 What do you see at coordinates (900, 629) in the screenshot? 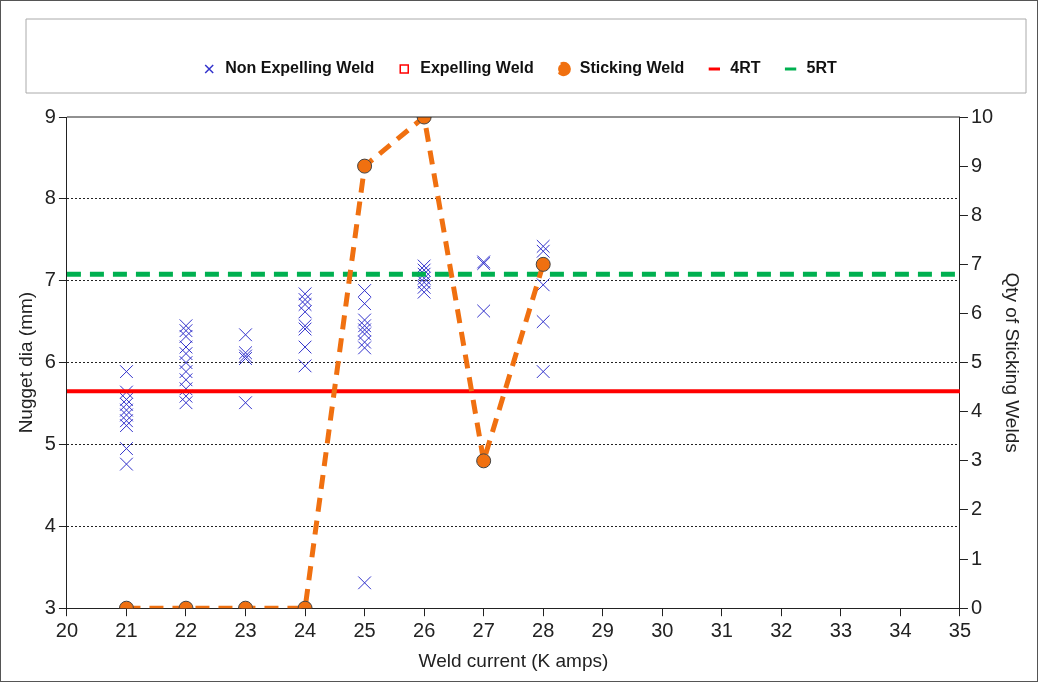
I see `x-tick-label: 34` at bounding box center [900, 629].